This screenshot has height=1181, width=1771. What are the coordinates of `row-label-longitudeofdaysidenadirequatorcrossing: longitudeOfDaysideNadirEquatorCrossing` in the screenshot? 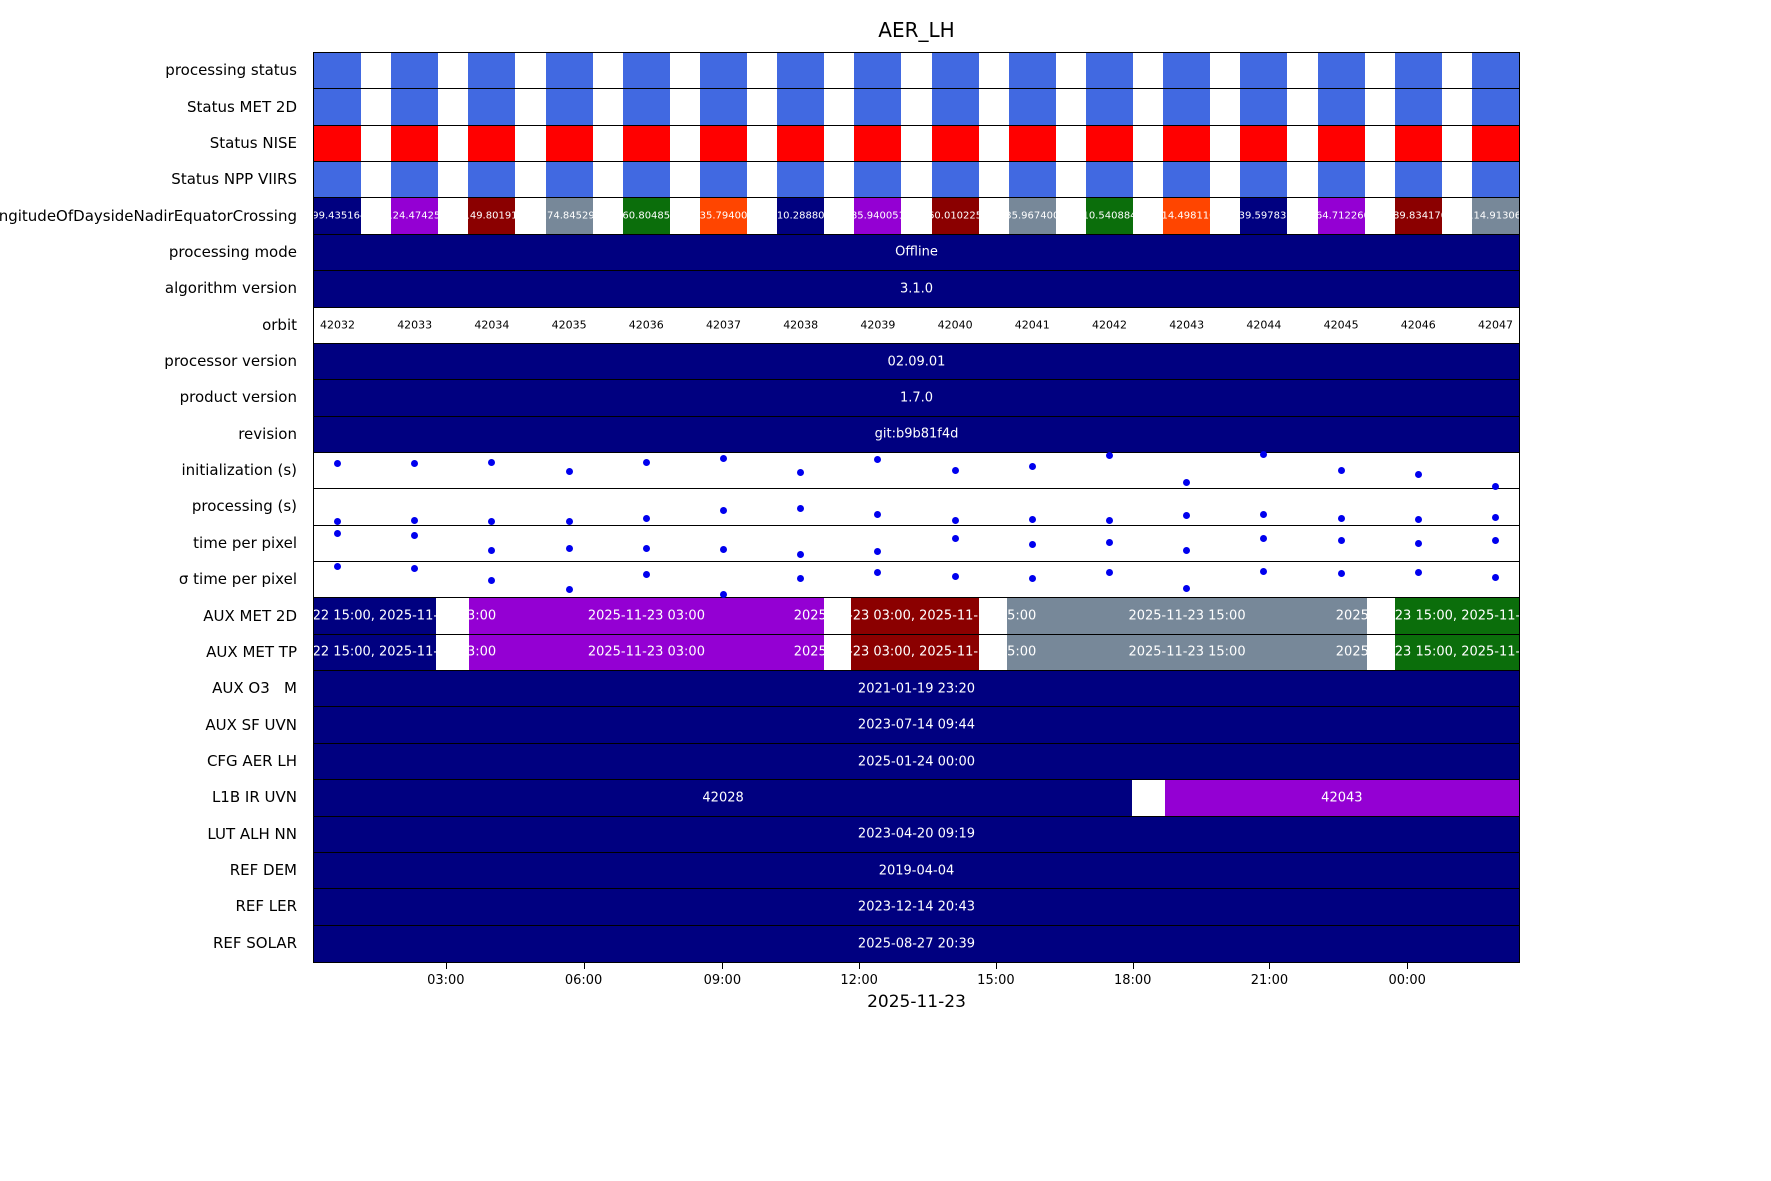 It's located at (152, 215).